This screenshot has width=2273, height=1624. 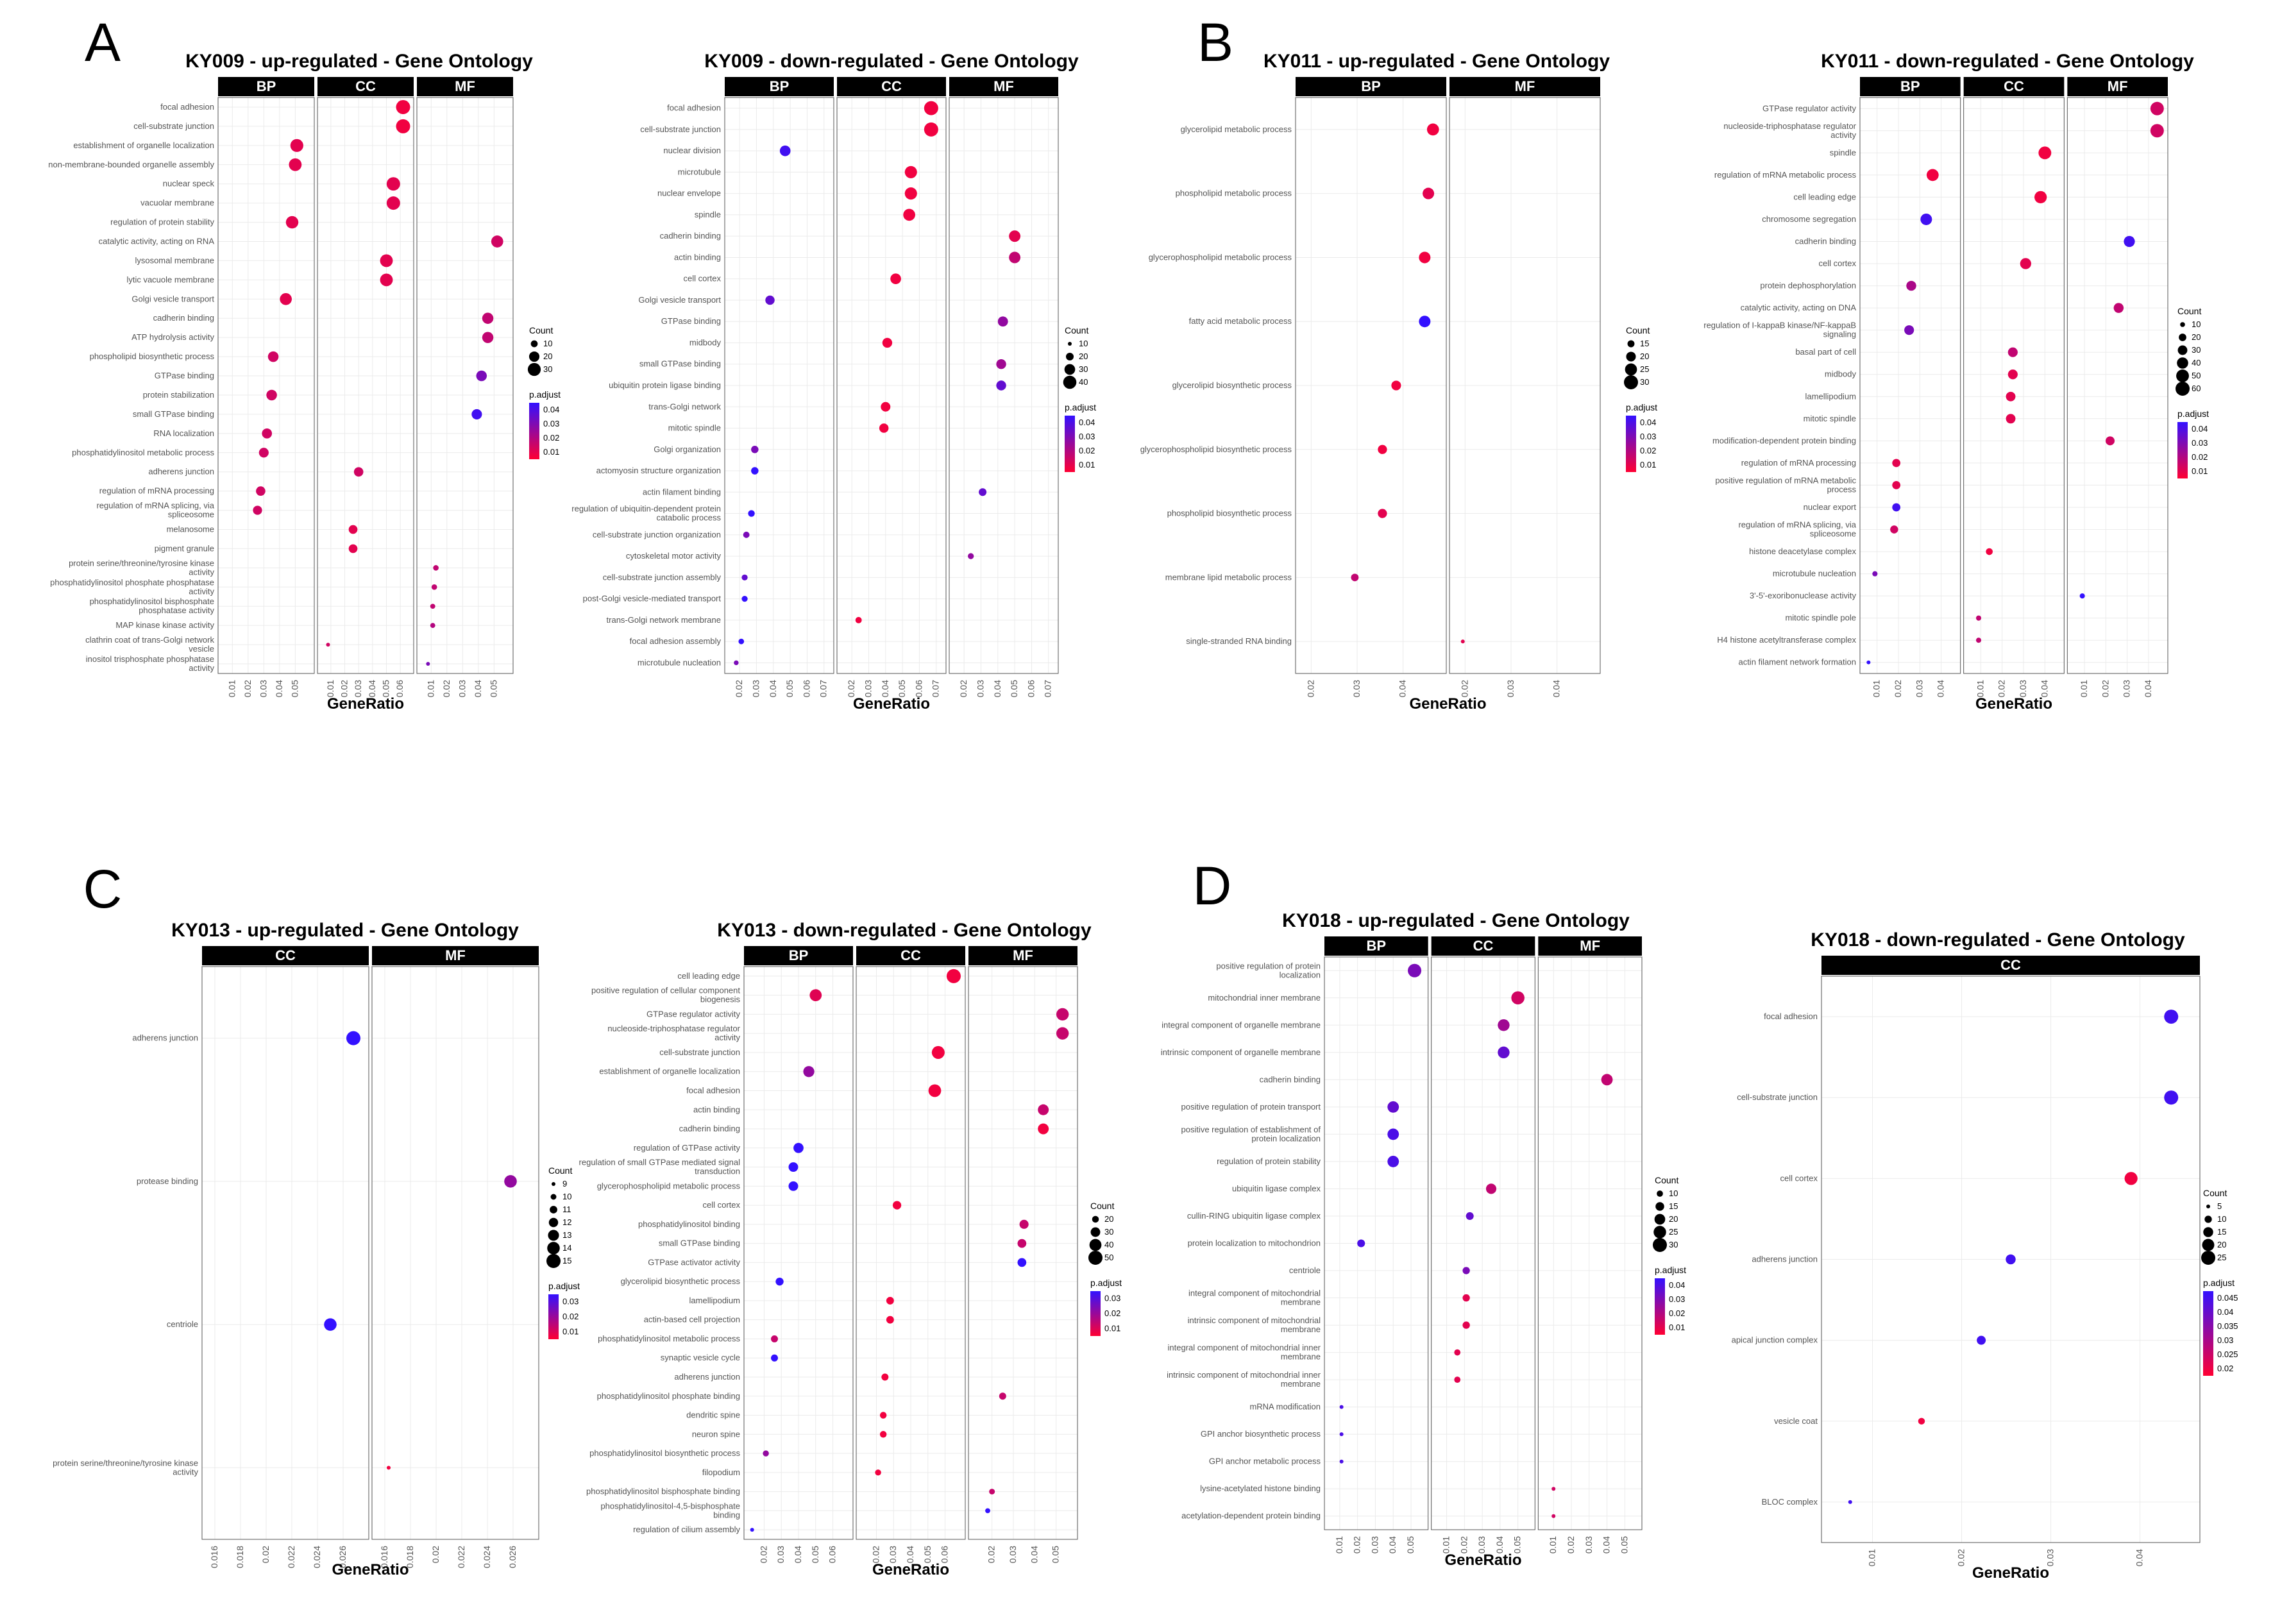 What do you see at coordinates (1377, 946) in the screenshot?
I see `facet-strip-label: BP` at bounding box center [1377, 946].